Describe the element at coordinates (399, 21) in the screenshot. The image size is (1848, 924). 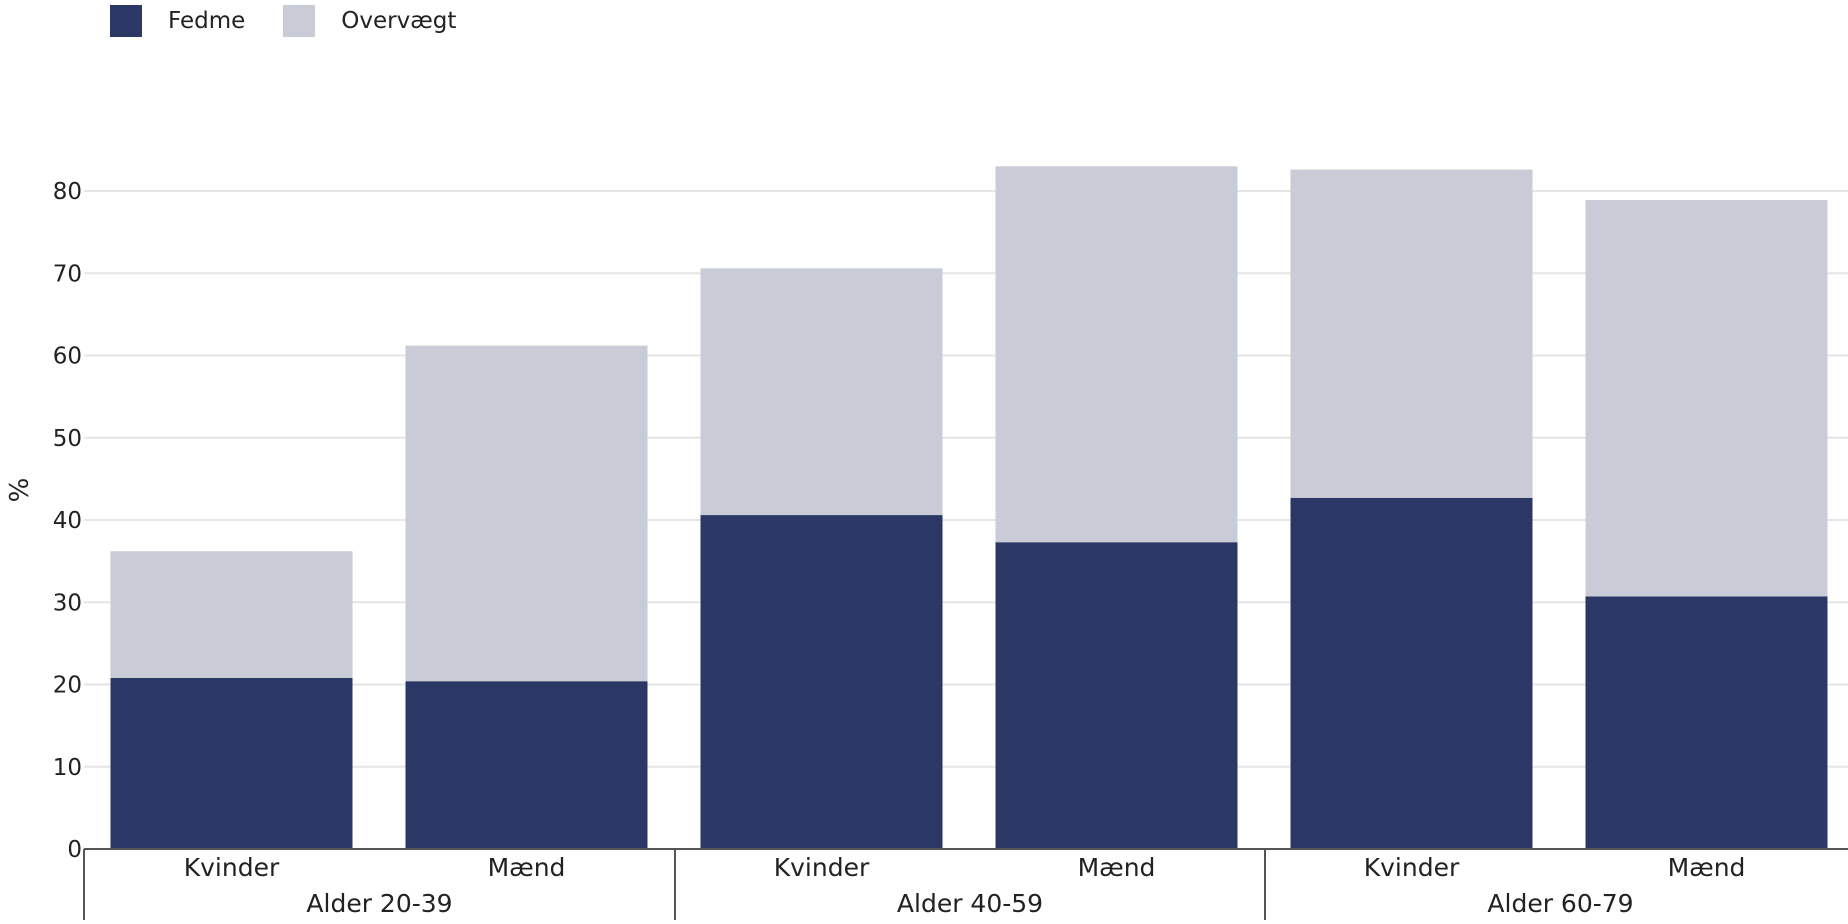
I see `legend-label: Overvægt` at that location.